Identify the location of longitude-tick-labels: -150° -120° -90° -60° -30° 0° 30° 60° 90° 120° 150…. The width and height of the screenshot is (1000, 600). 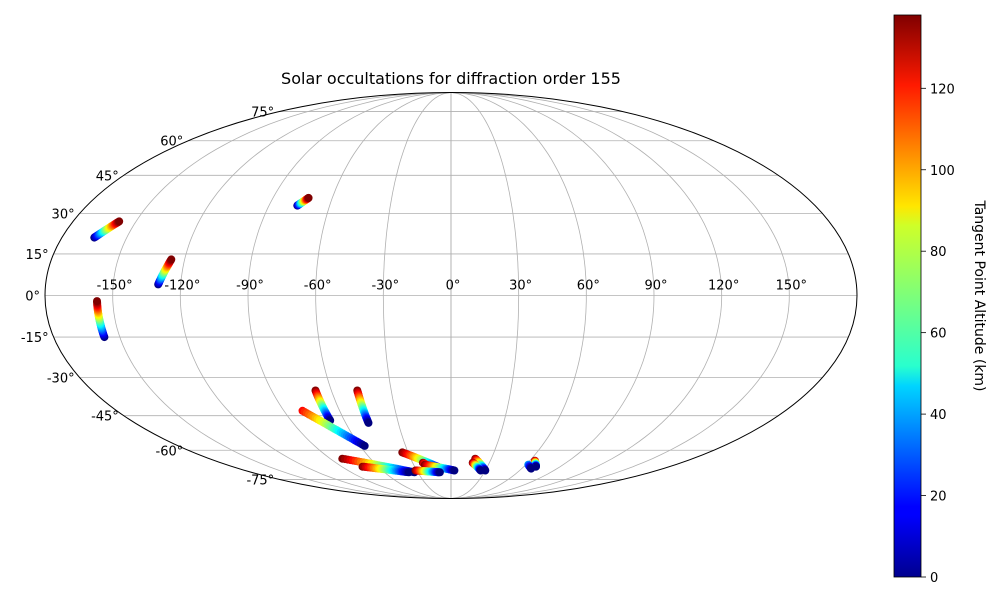
(452, 286).